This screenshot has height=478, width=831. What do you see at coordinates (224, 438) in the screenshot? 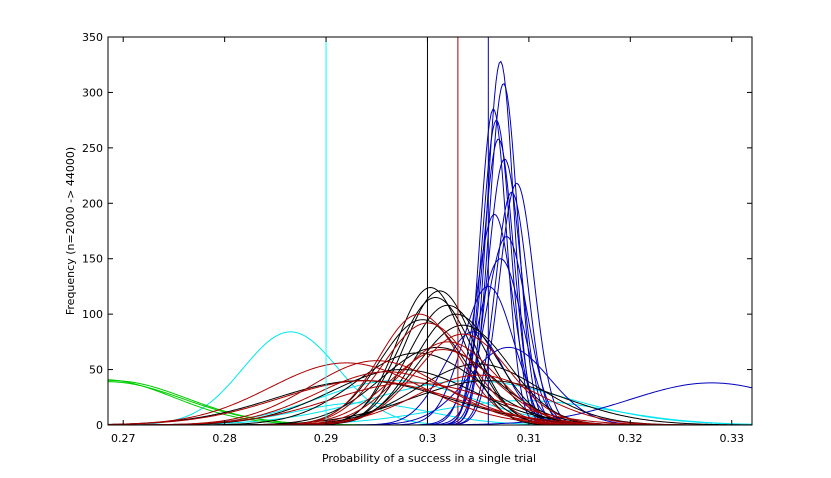
I see `x-tick-label: 0.28` at bounding box center [224, 438].